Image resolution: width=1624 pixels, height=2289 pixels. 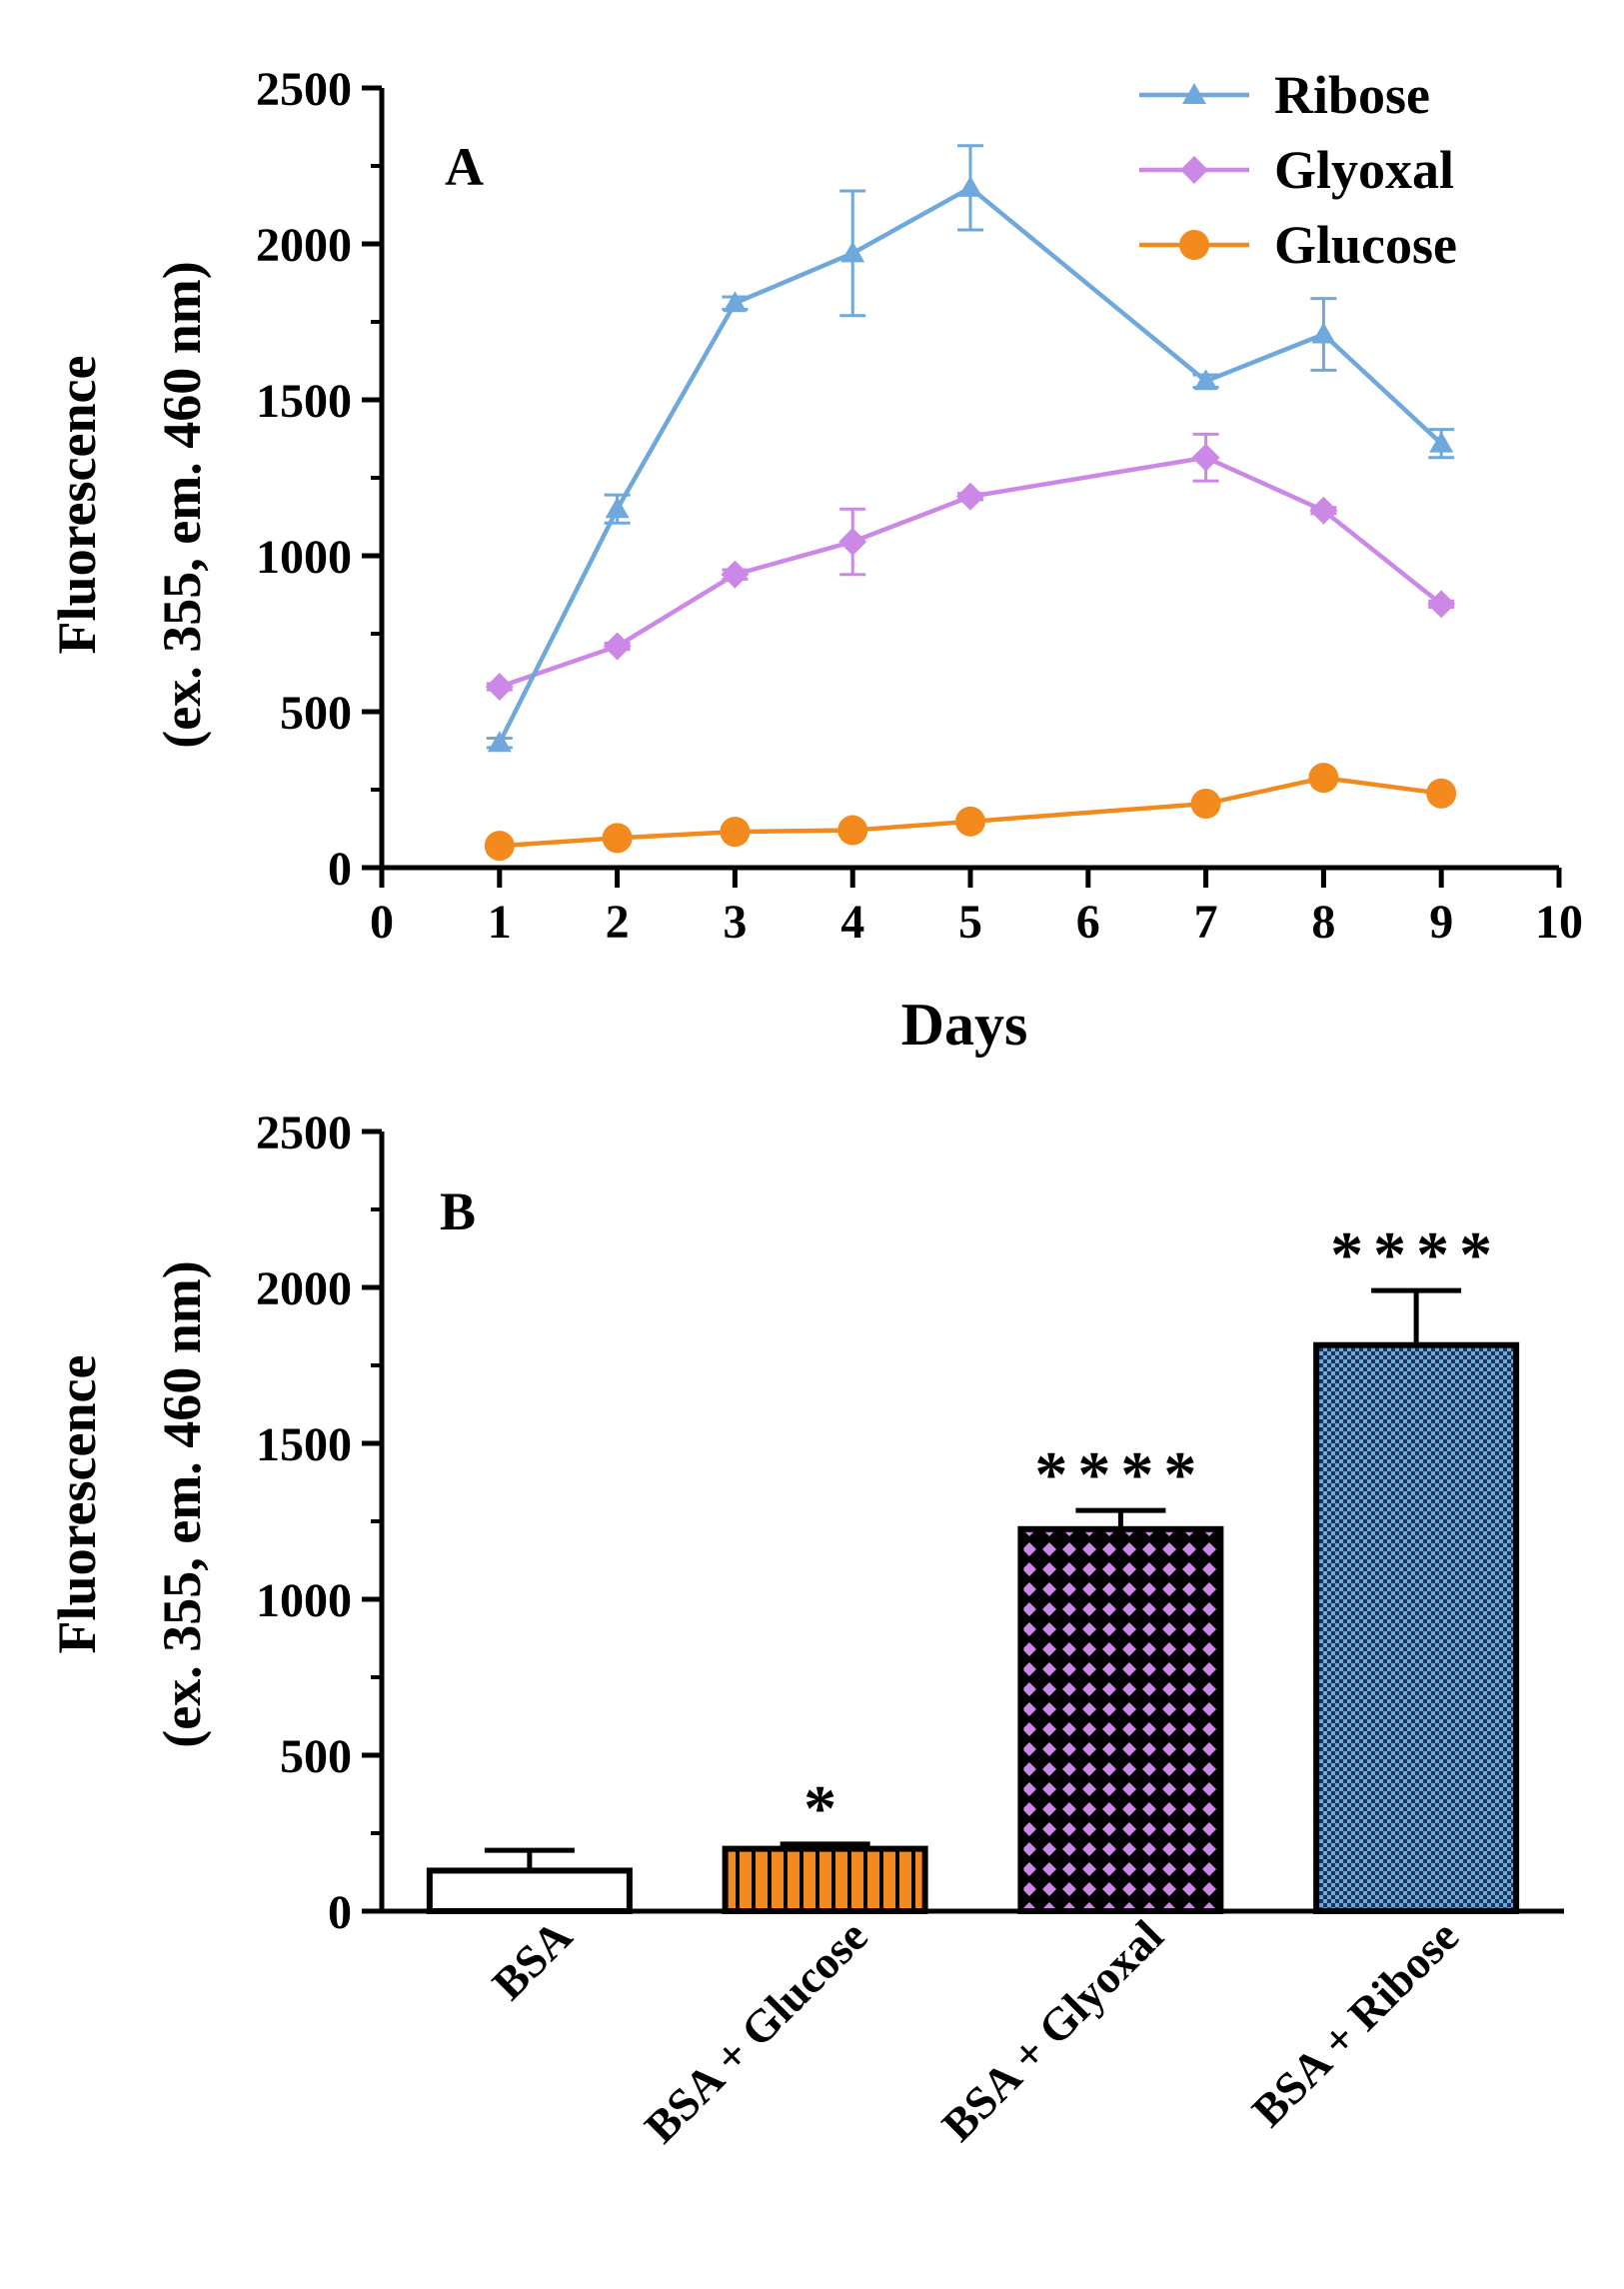 What do you see at coordinates (1559, 922) in the screenshot?
I see `panel-a-x-tick-label: 10` at bounding box center [1559, 922].